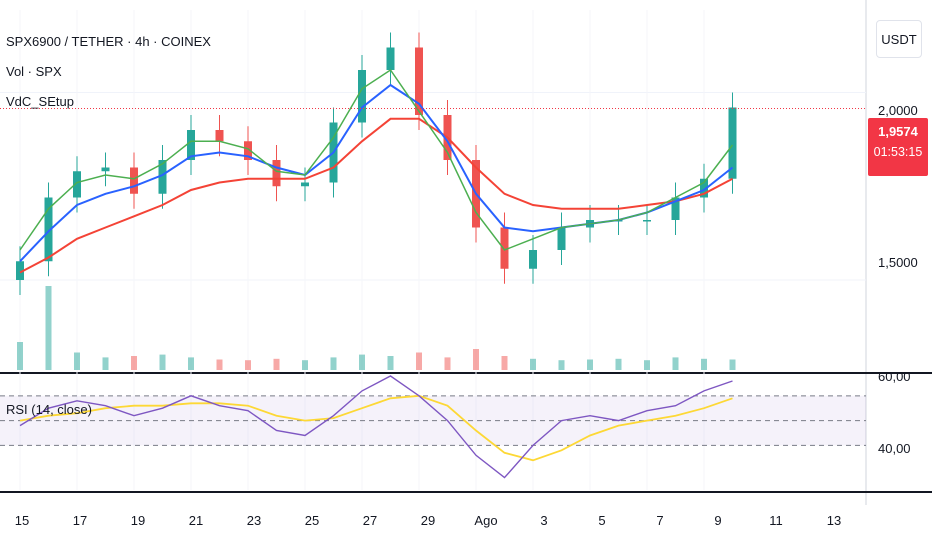  What do you see at coordinates (899, 39) in the screenshot?
I see `currency-button: USDT` at bounding box center [899, 39].